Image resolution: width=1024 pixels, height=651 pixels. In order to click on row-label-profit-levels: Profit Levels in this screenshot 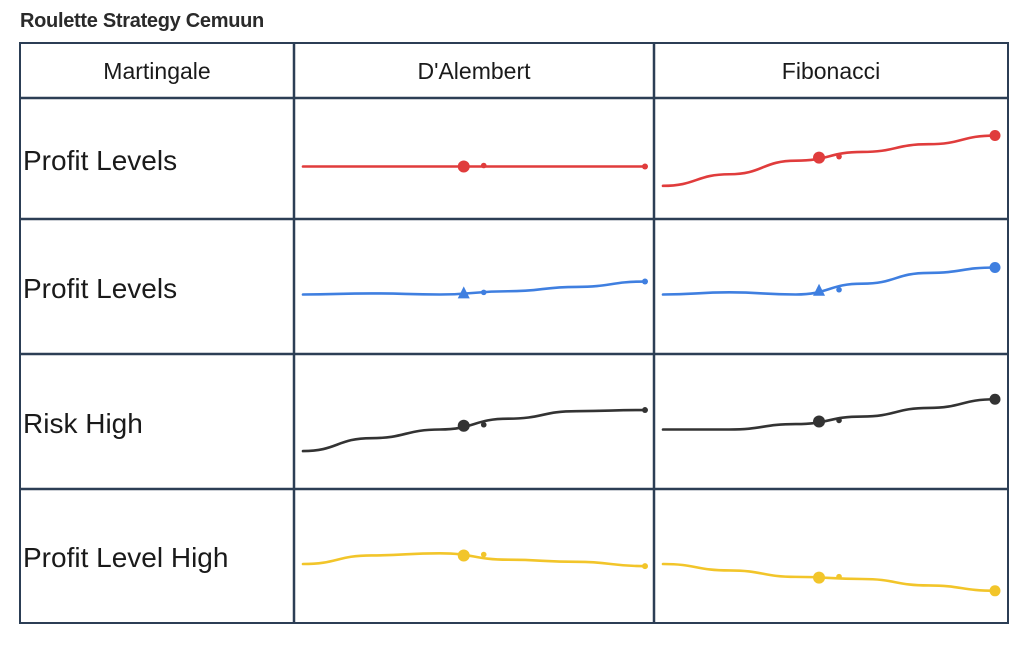, I will do `click(100, 160)`.